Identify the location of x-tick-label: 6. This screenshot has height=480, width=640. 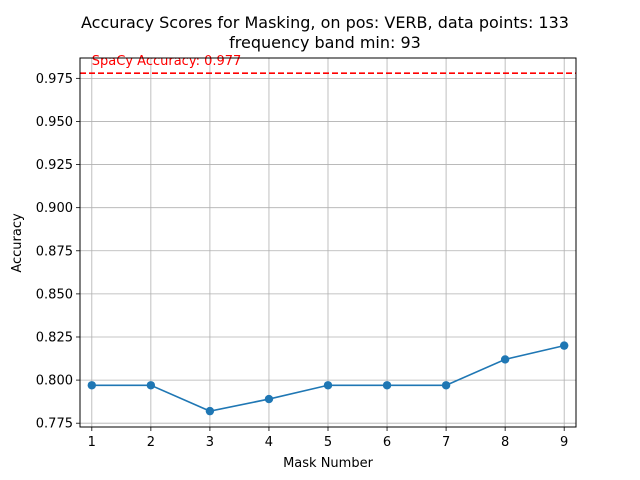
(387, 442).